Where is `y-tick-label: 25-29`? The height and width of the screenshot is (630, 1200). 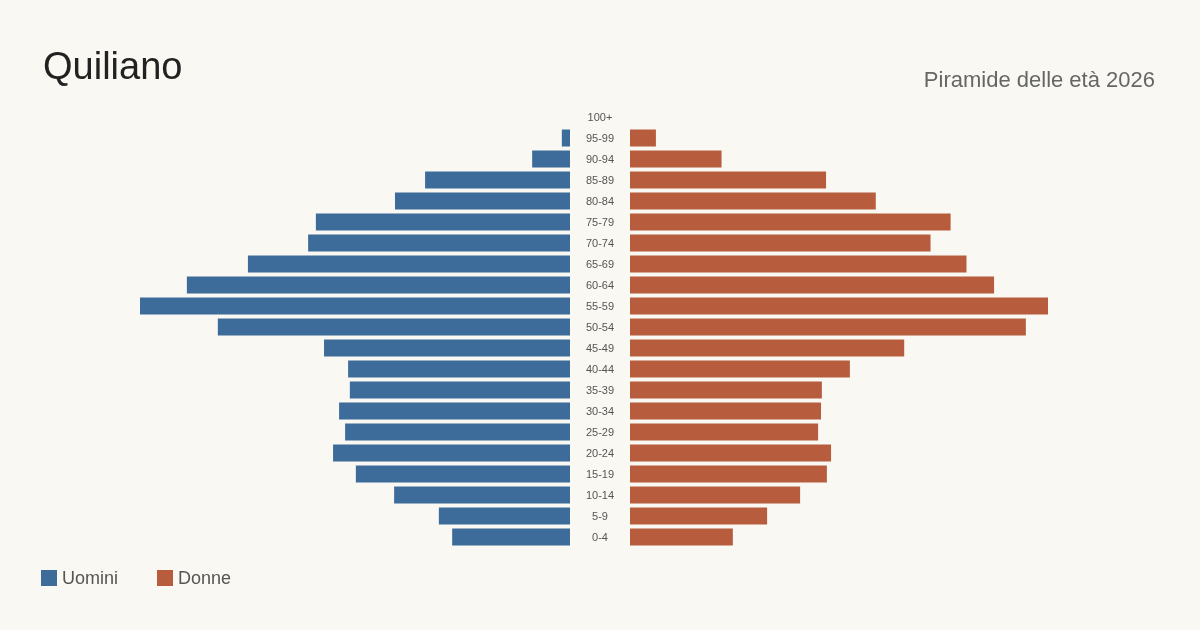 y-tick-label: 25-29 is located at coordinates (600, 432).